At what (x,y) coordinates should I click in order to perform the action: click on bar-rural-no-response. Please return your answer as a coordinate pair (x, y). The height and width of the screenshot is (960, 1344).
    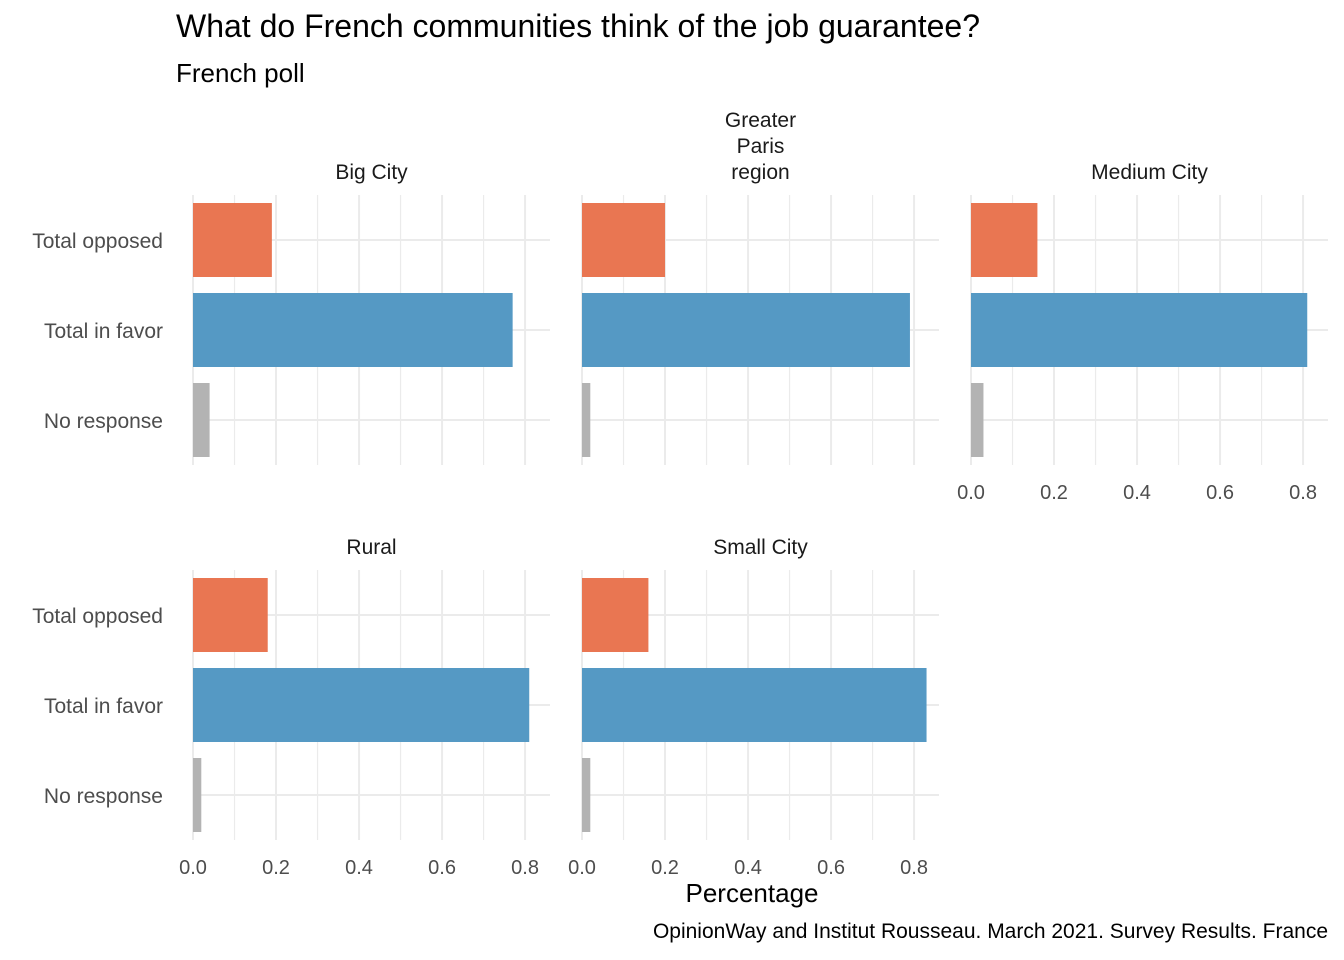
    Looking at the image, I should click on (197, 795).